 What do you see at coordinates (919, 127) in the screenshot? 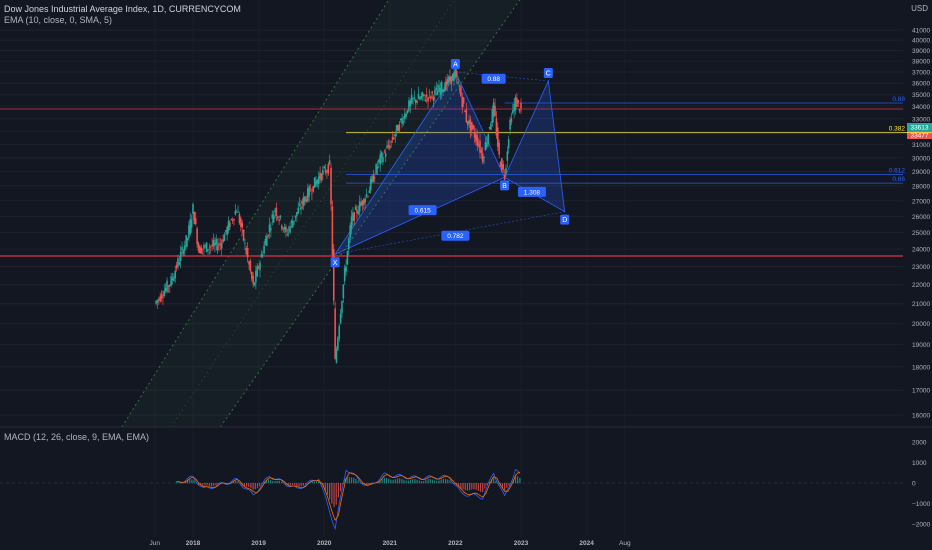
I see `price-badge` at bounding box center [919, 127].